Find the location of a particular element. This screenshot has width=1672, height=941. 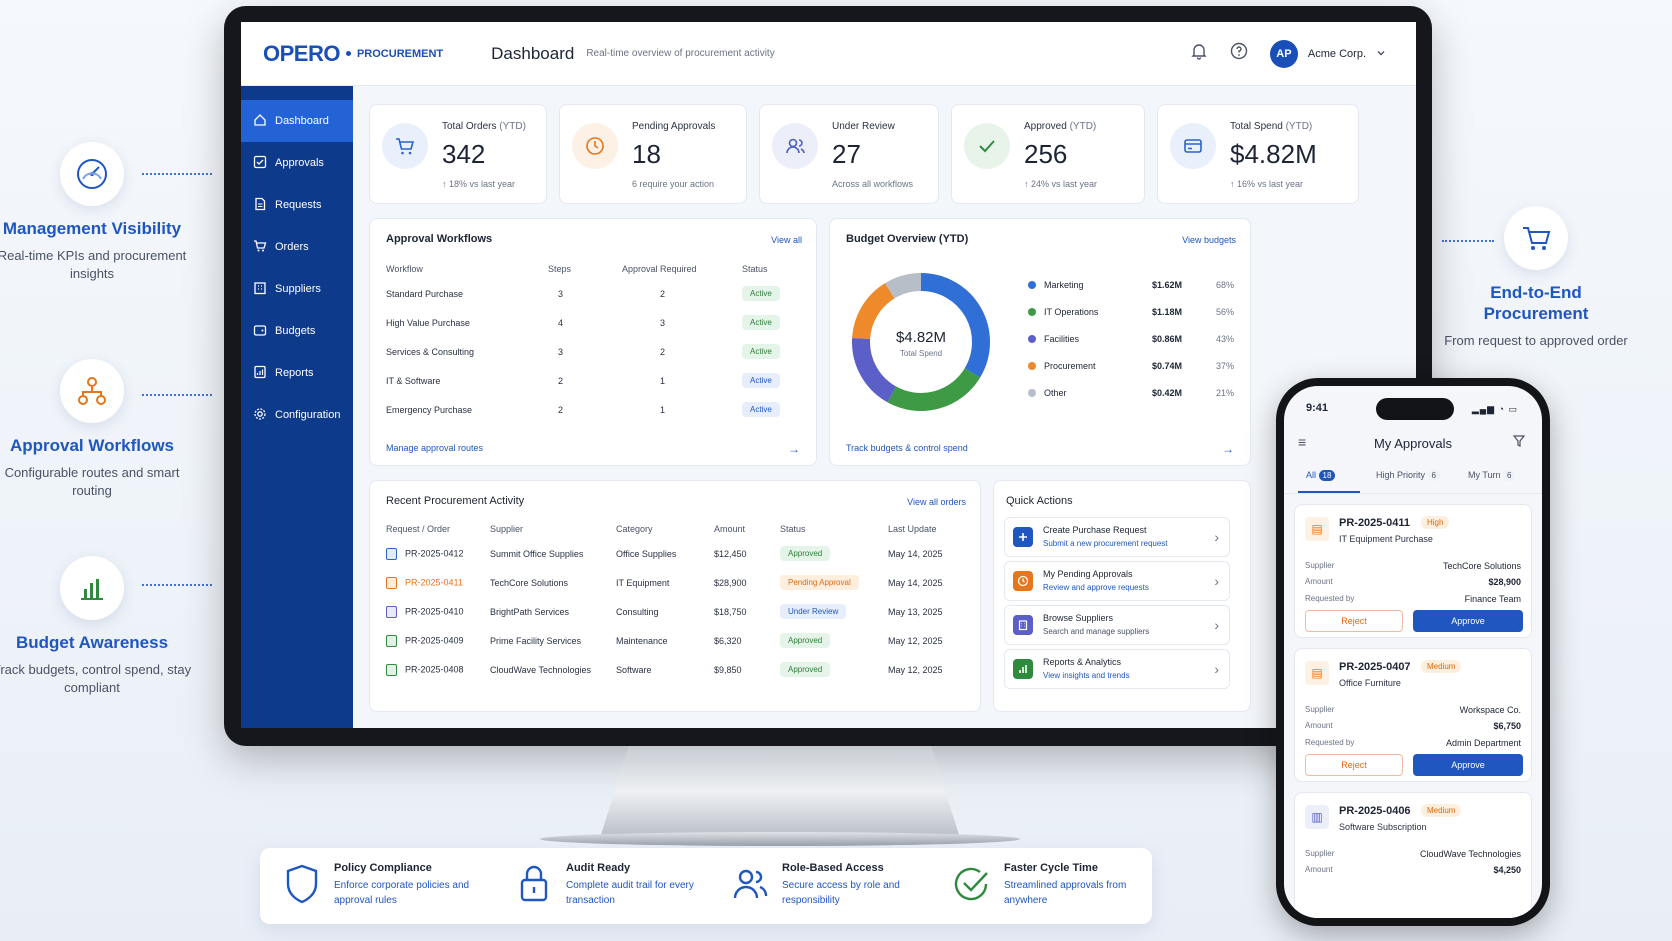

bar-chart-icon is located at coordinates (92, 588).